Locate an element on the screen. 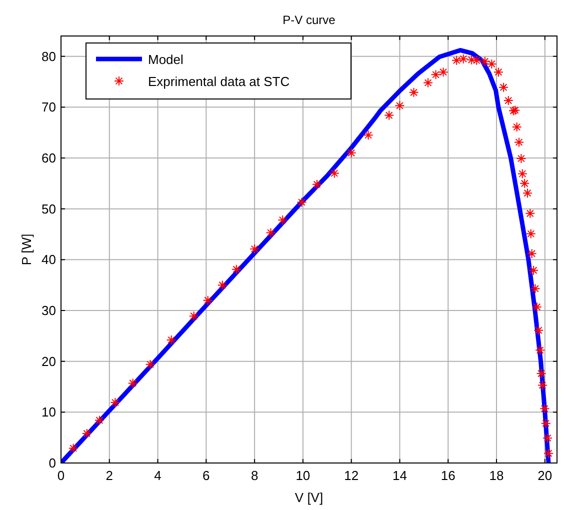  x-tick-label: 6 is located at coordinates (206, 475).